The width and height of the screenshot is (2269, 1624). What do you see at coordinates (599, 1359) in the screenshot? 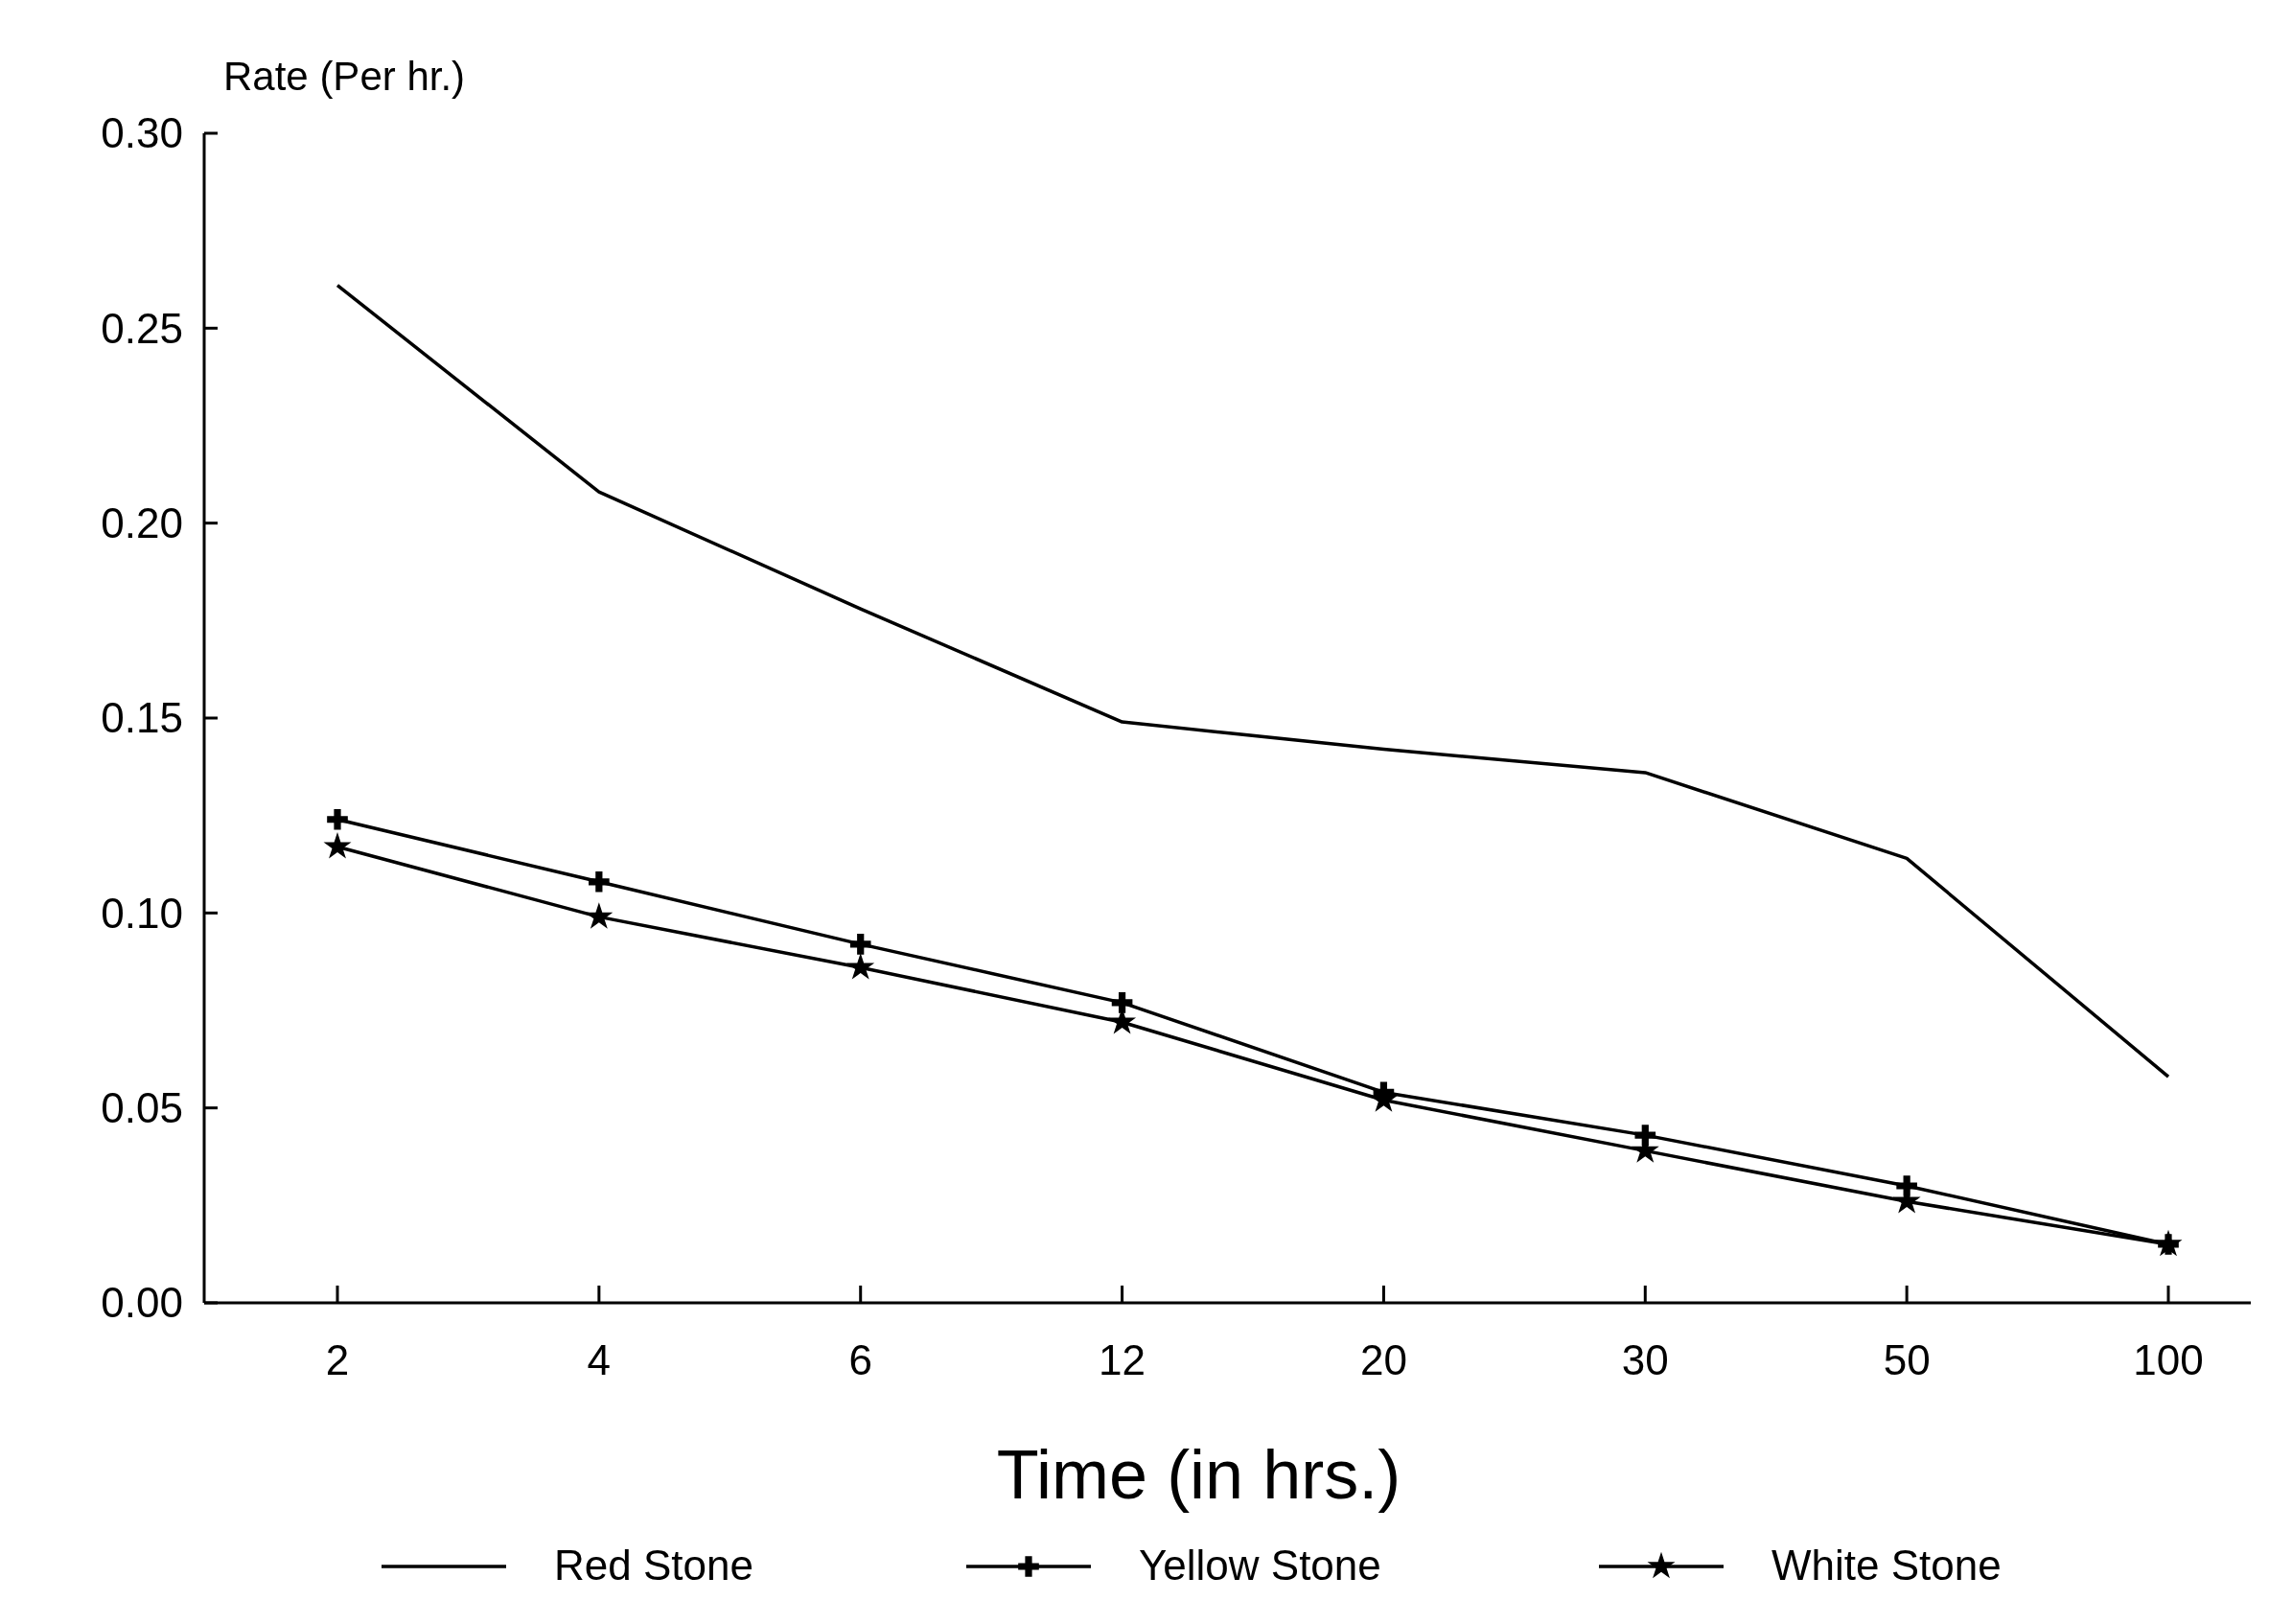
I see `x-tick-label: 4` at bounding box center [599, 1359].